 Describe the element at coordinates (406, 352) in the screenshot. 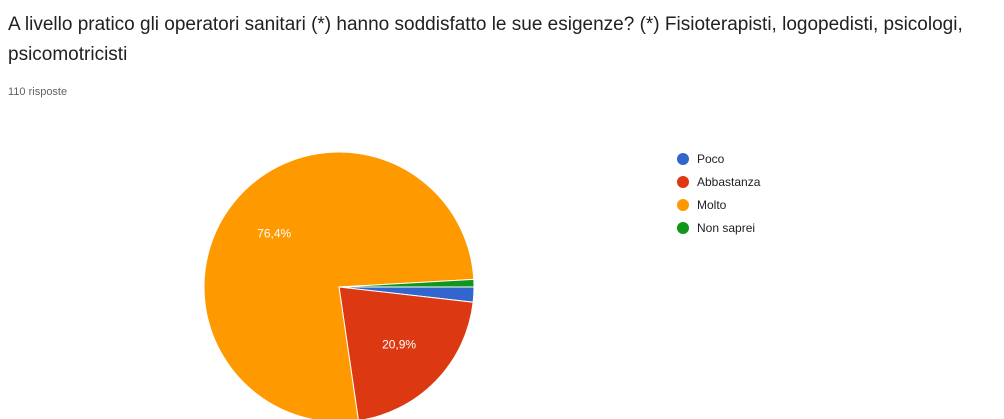

I see `pie-slice-abbastanza` at that location.